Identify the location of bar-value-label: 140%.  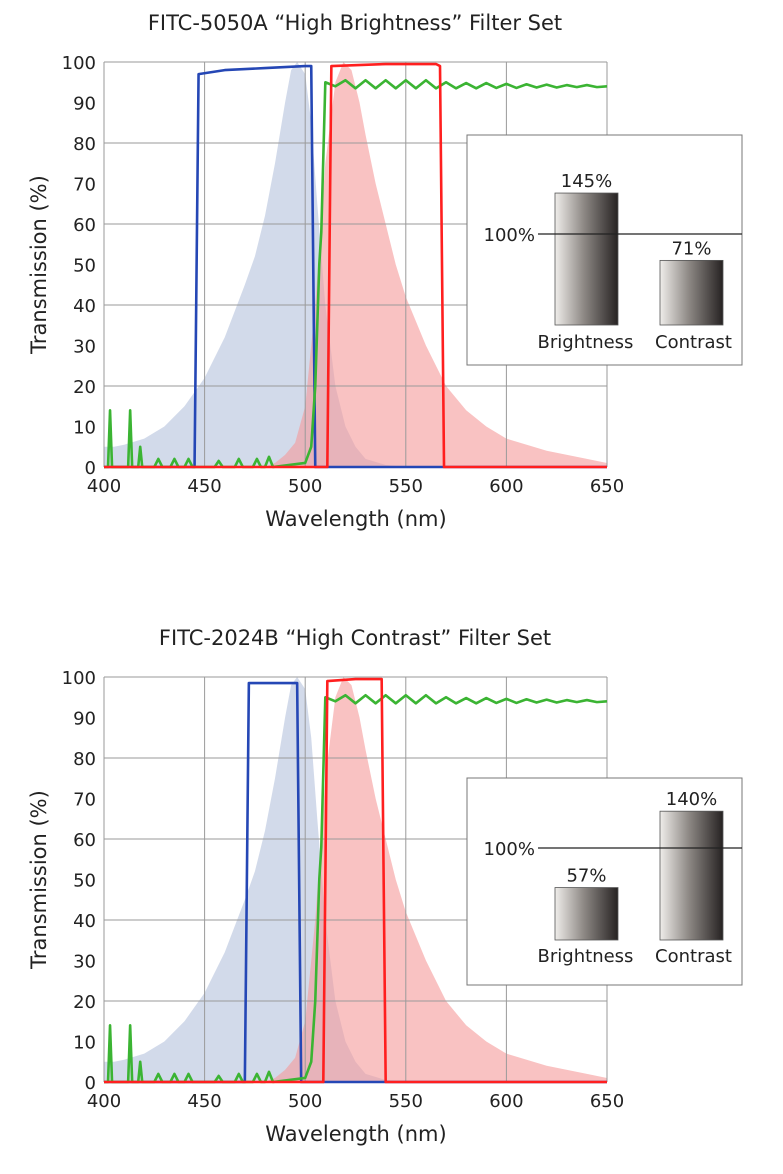
(691, 799).